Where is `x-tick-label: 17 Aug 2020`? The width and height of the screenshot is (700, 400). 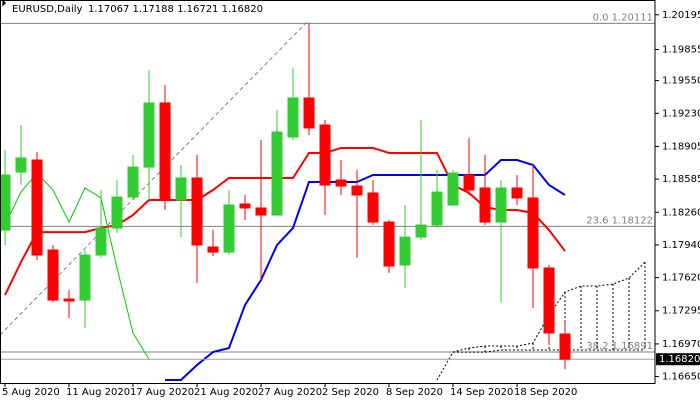 x-tick-label: 17 Aug 2020 is located at coordinates (162, 392).